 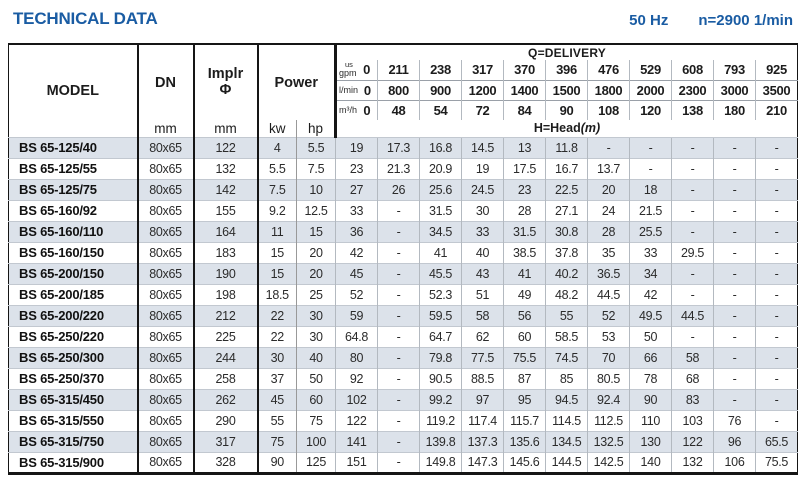 I want to click on head-value-cell: 149.8, so click(x=440, y=462).